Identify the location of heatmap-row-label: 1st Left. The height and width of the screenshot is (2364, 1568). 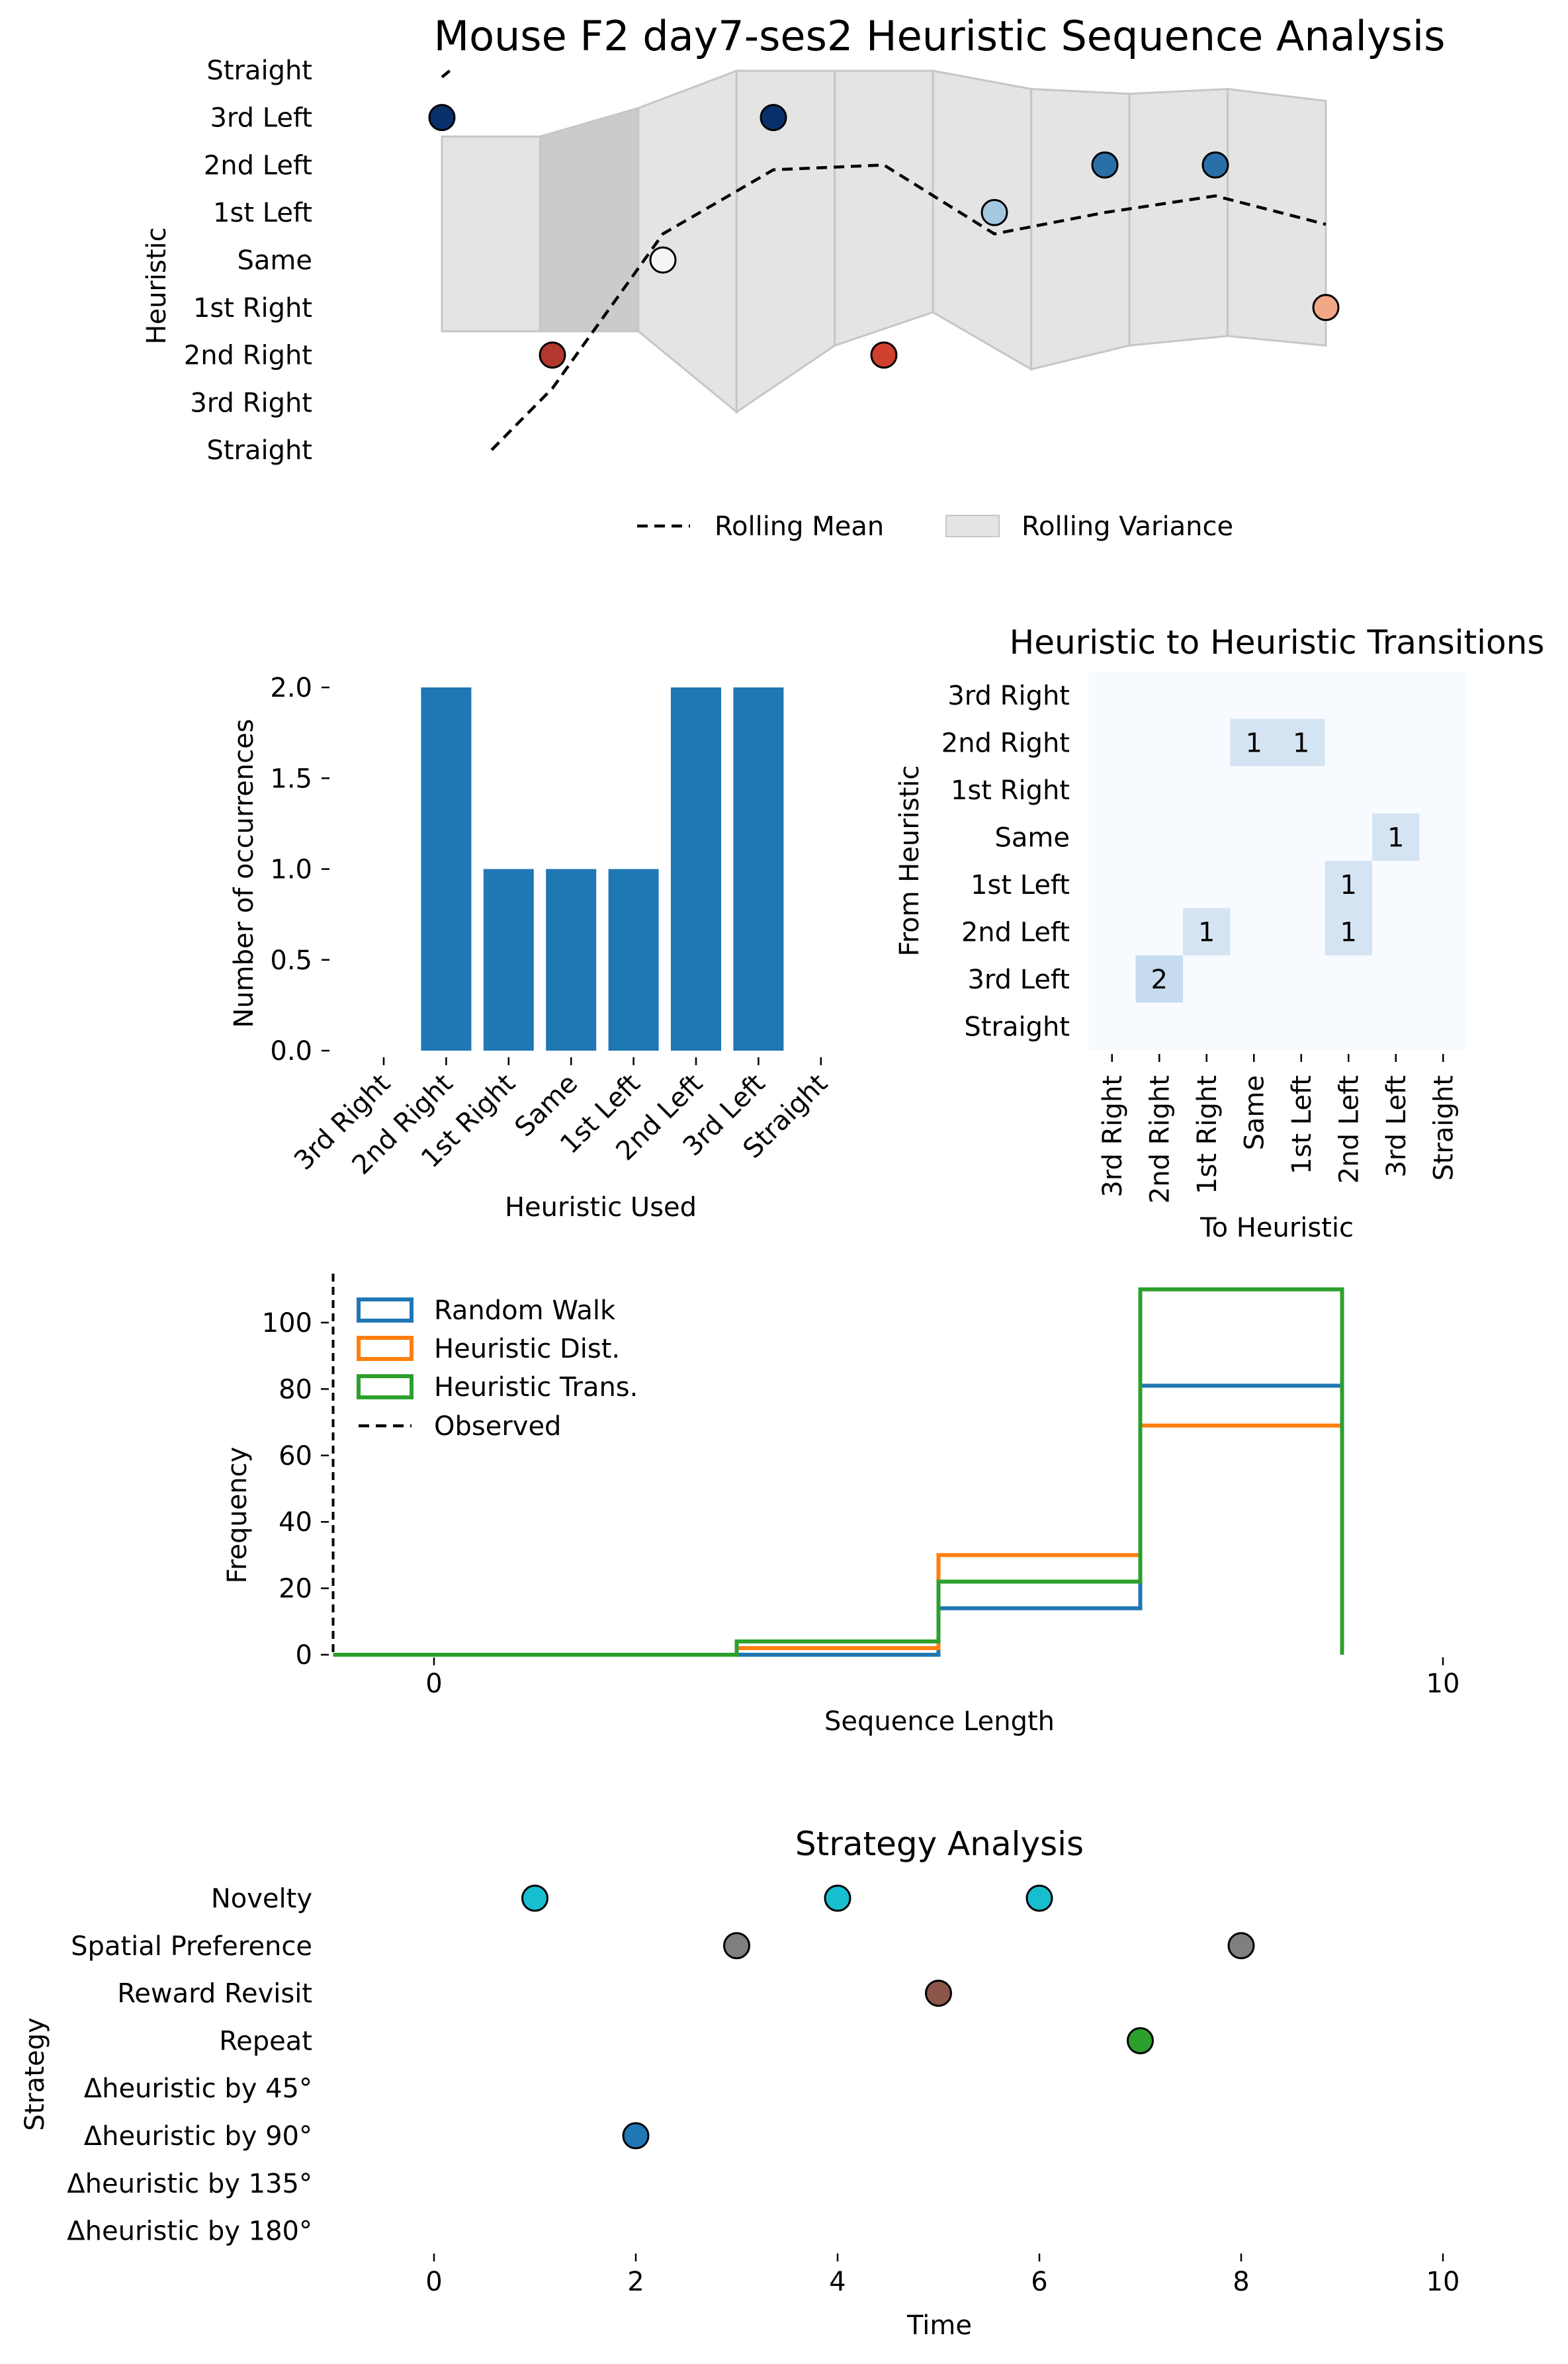
(1020, 885).